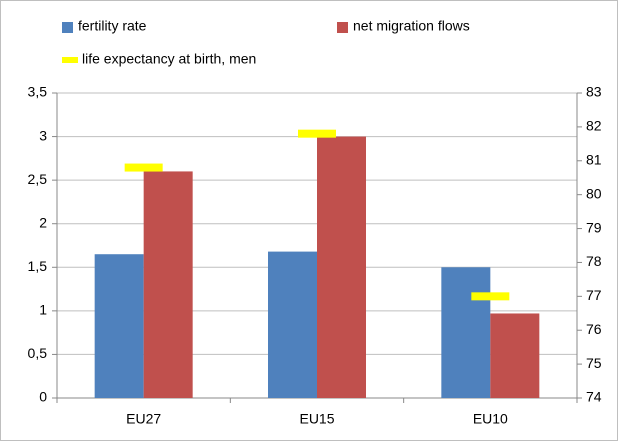  What do you see at coordinates (143, 419) in the screenshot?
I see `x-tick-label: EU27` at bounding box center [143, 419].